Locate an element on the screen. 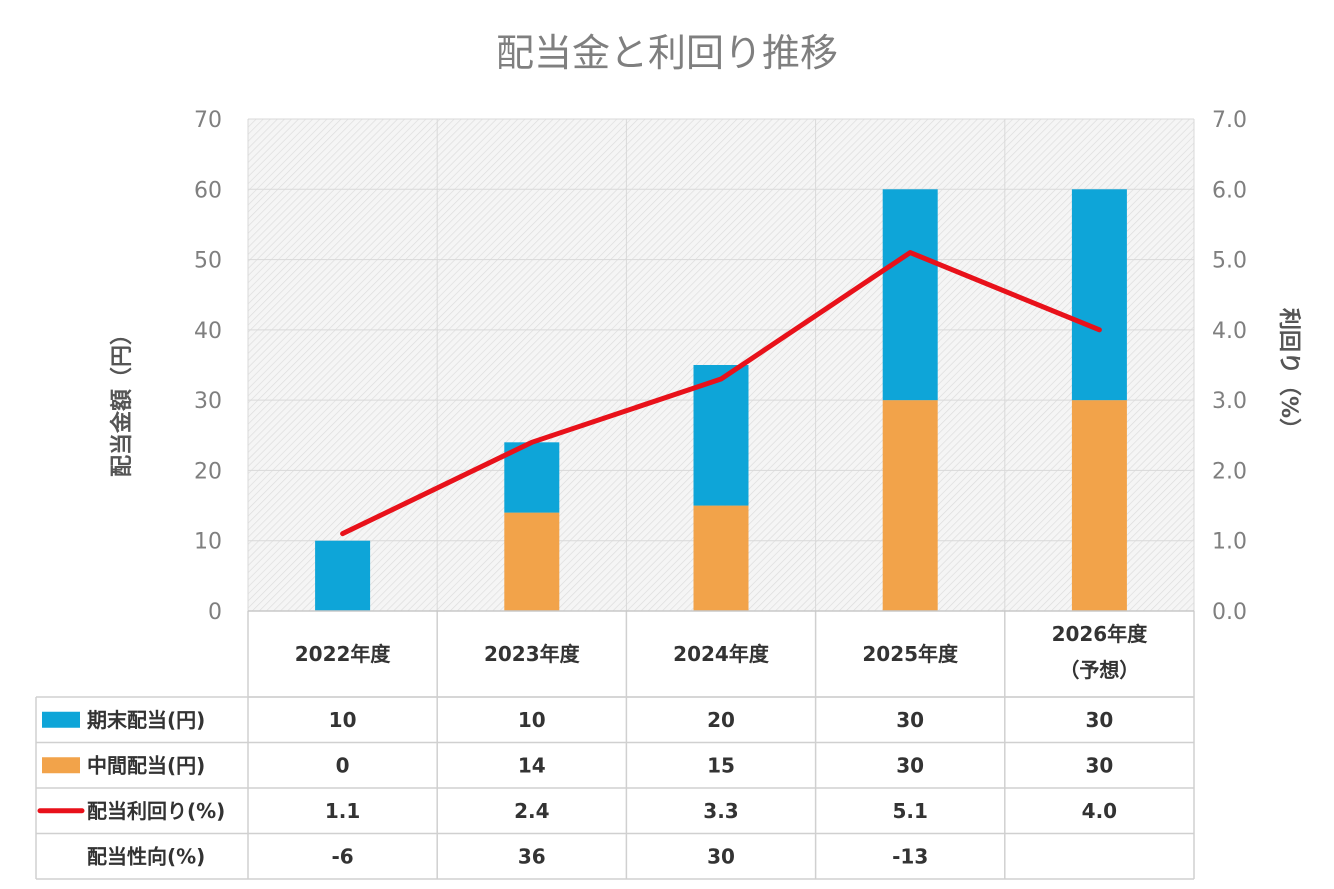 Image resolution: width=1334 pixels, height=889 pixels. y2-tick-label: 2.0 is located at coordinates (1229, 471).